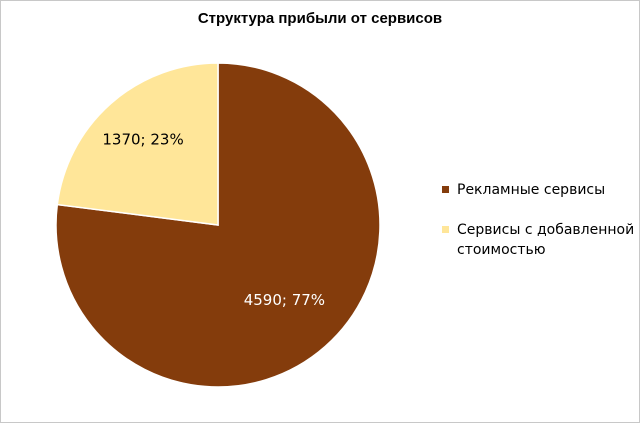 The height and width of the screenshot is (423, 640). I want to click on legend-item-ads: Рекламные сервисы, so click(541, 190).